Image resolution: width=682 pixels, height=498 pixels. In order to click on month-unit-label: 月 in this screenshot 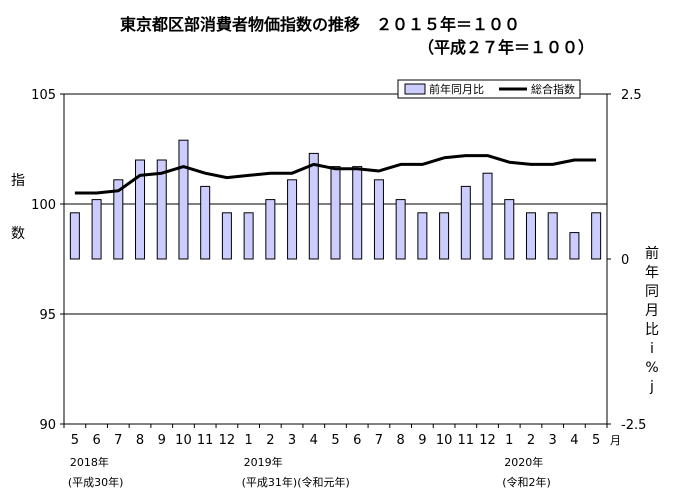, I will do `click(615, 440)`.